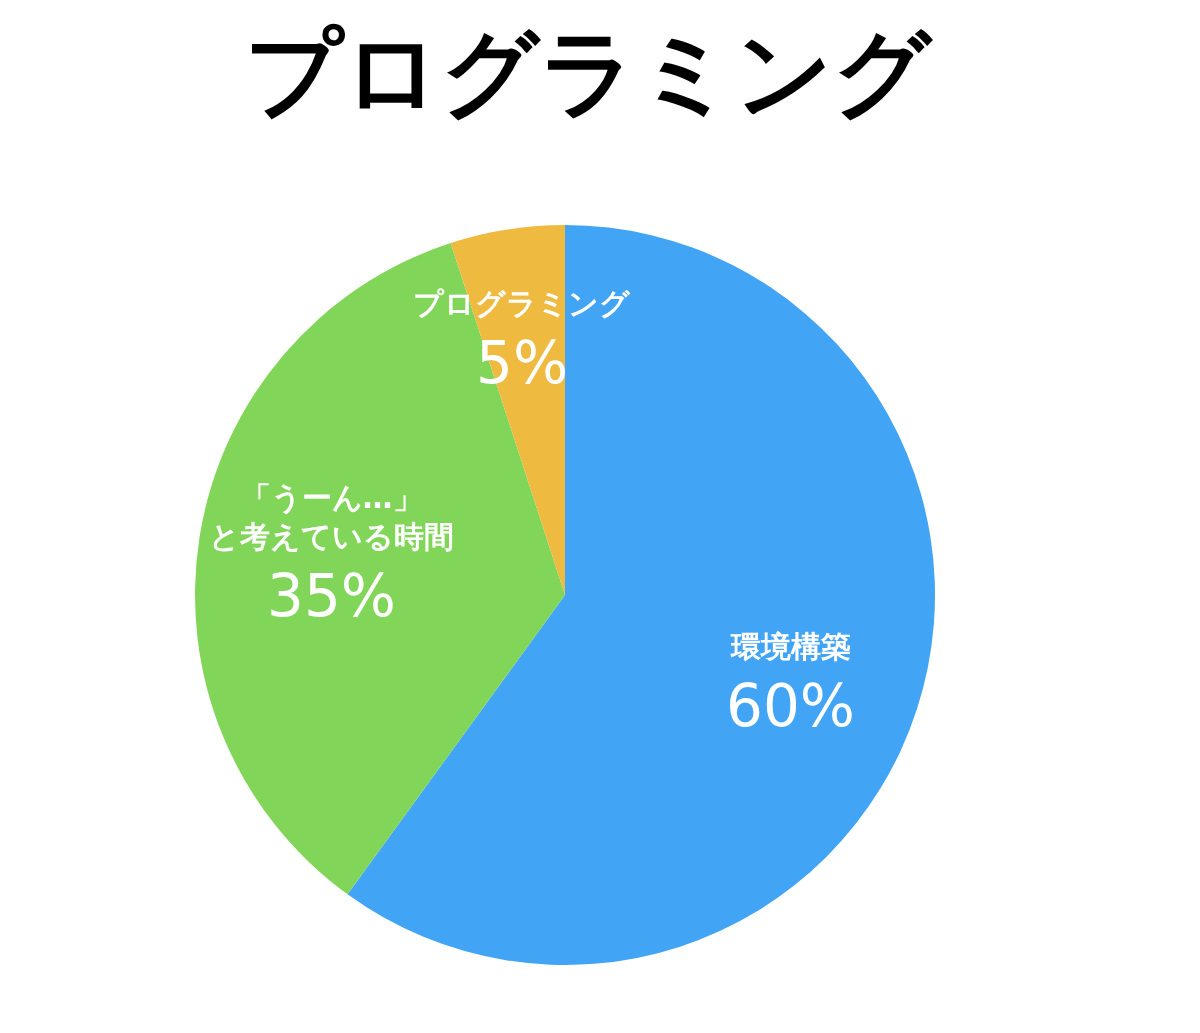 The height and width of the screenshot is (1033, 1200). Describe the element at coordinates (790, 646) in the screenshot. I see `slice-label: 環境構築` at that location.